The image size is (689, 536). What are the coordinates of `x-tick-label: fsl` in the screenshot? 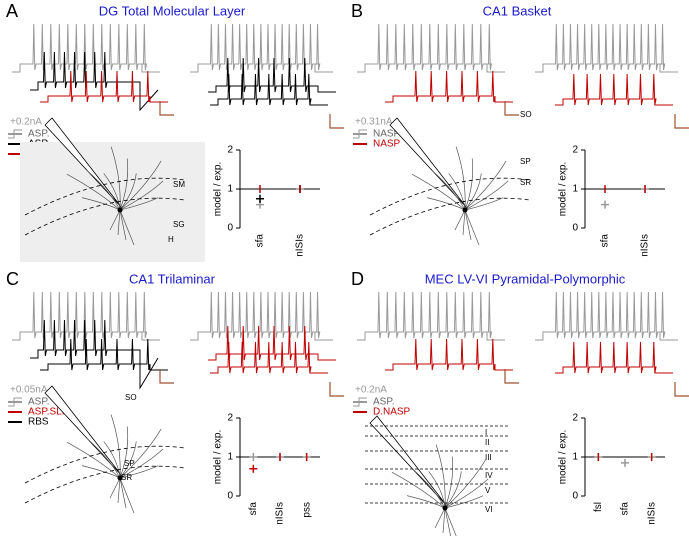 It's located at (598, 507).